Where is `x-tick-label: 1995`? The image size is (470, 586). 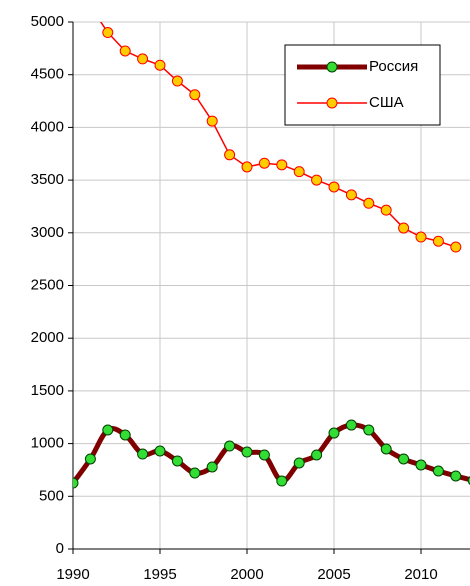 x-tick-label: 1995 is located at coordinates (159, 574).